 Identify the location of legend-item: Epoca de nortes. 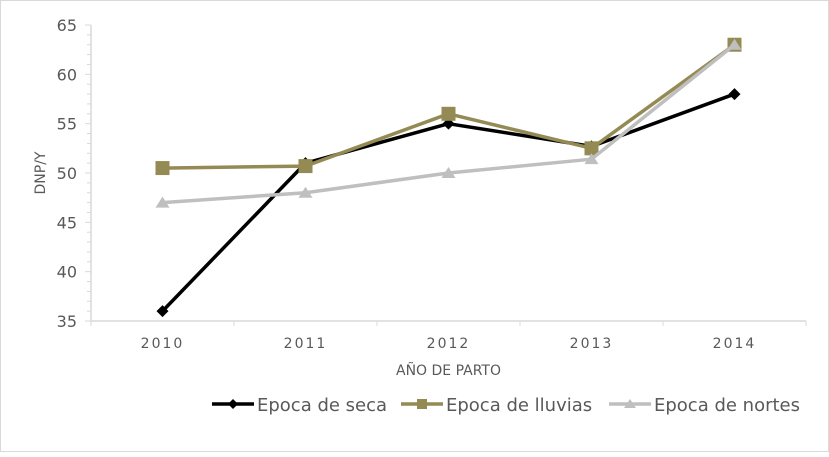
(704, 405).